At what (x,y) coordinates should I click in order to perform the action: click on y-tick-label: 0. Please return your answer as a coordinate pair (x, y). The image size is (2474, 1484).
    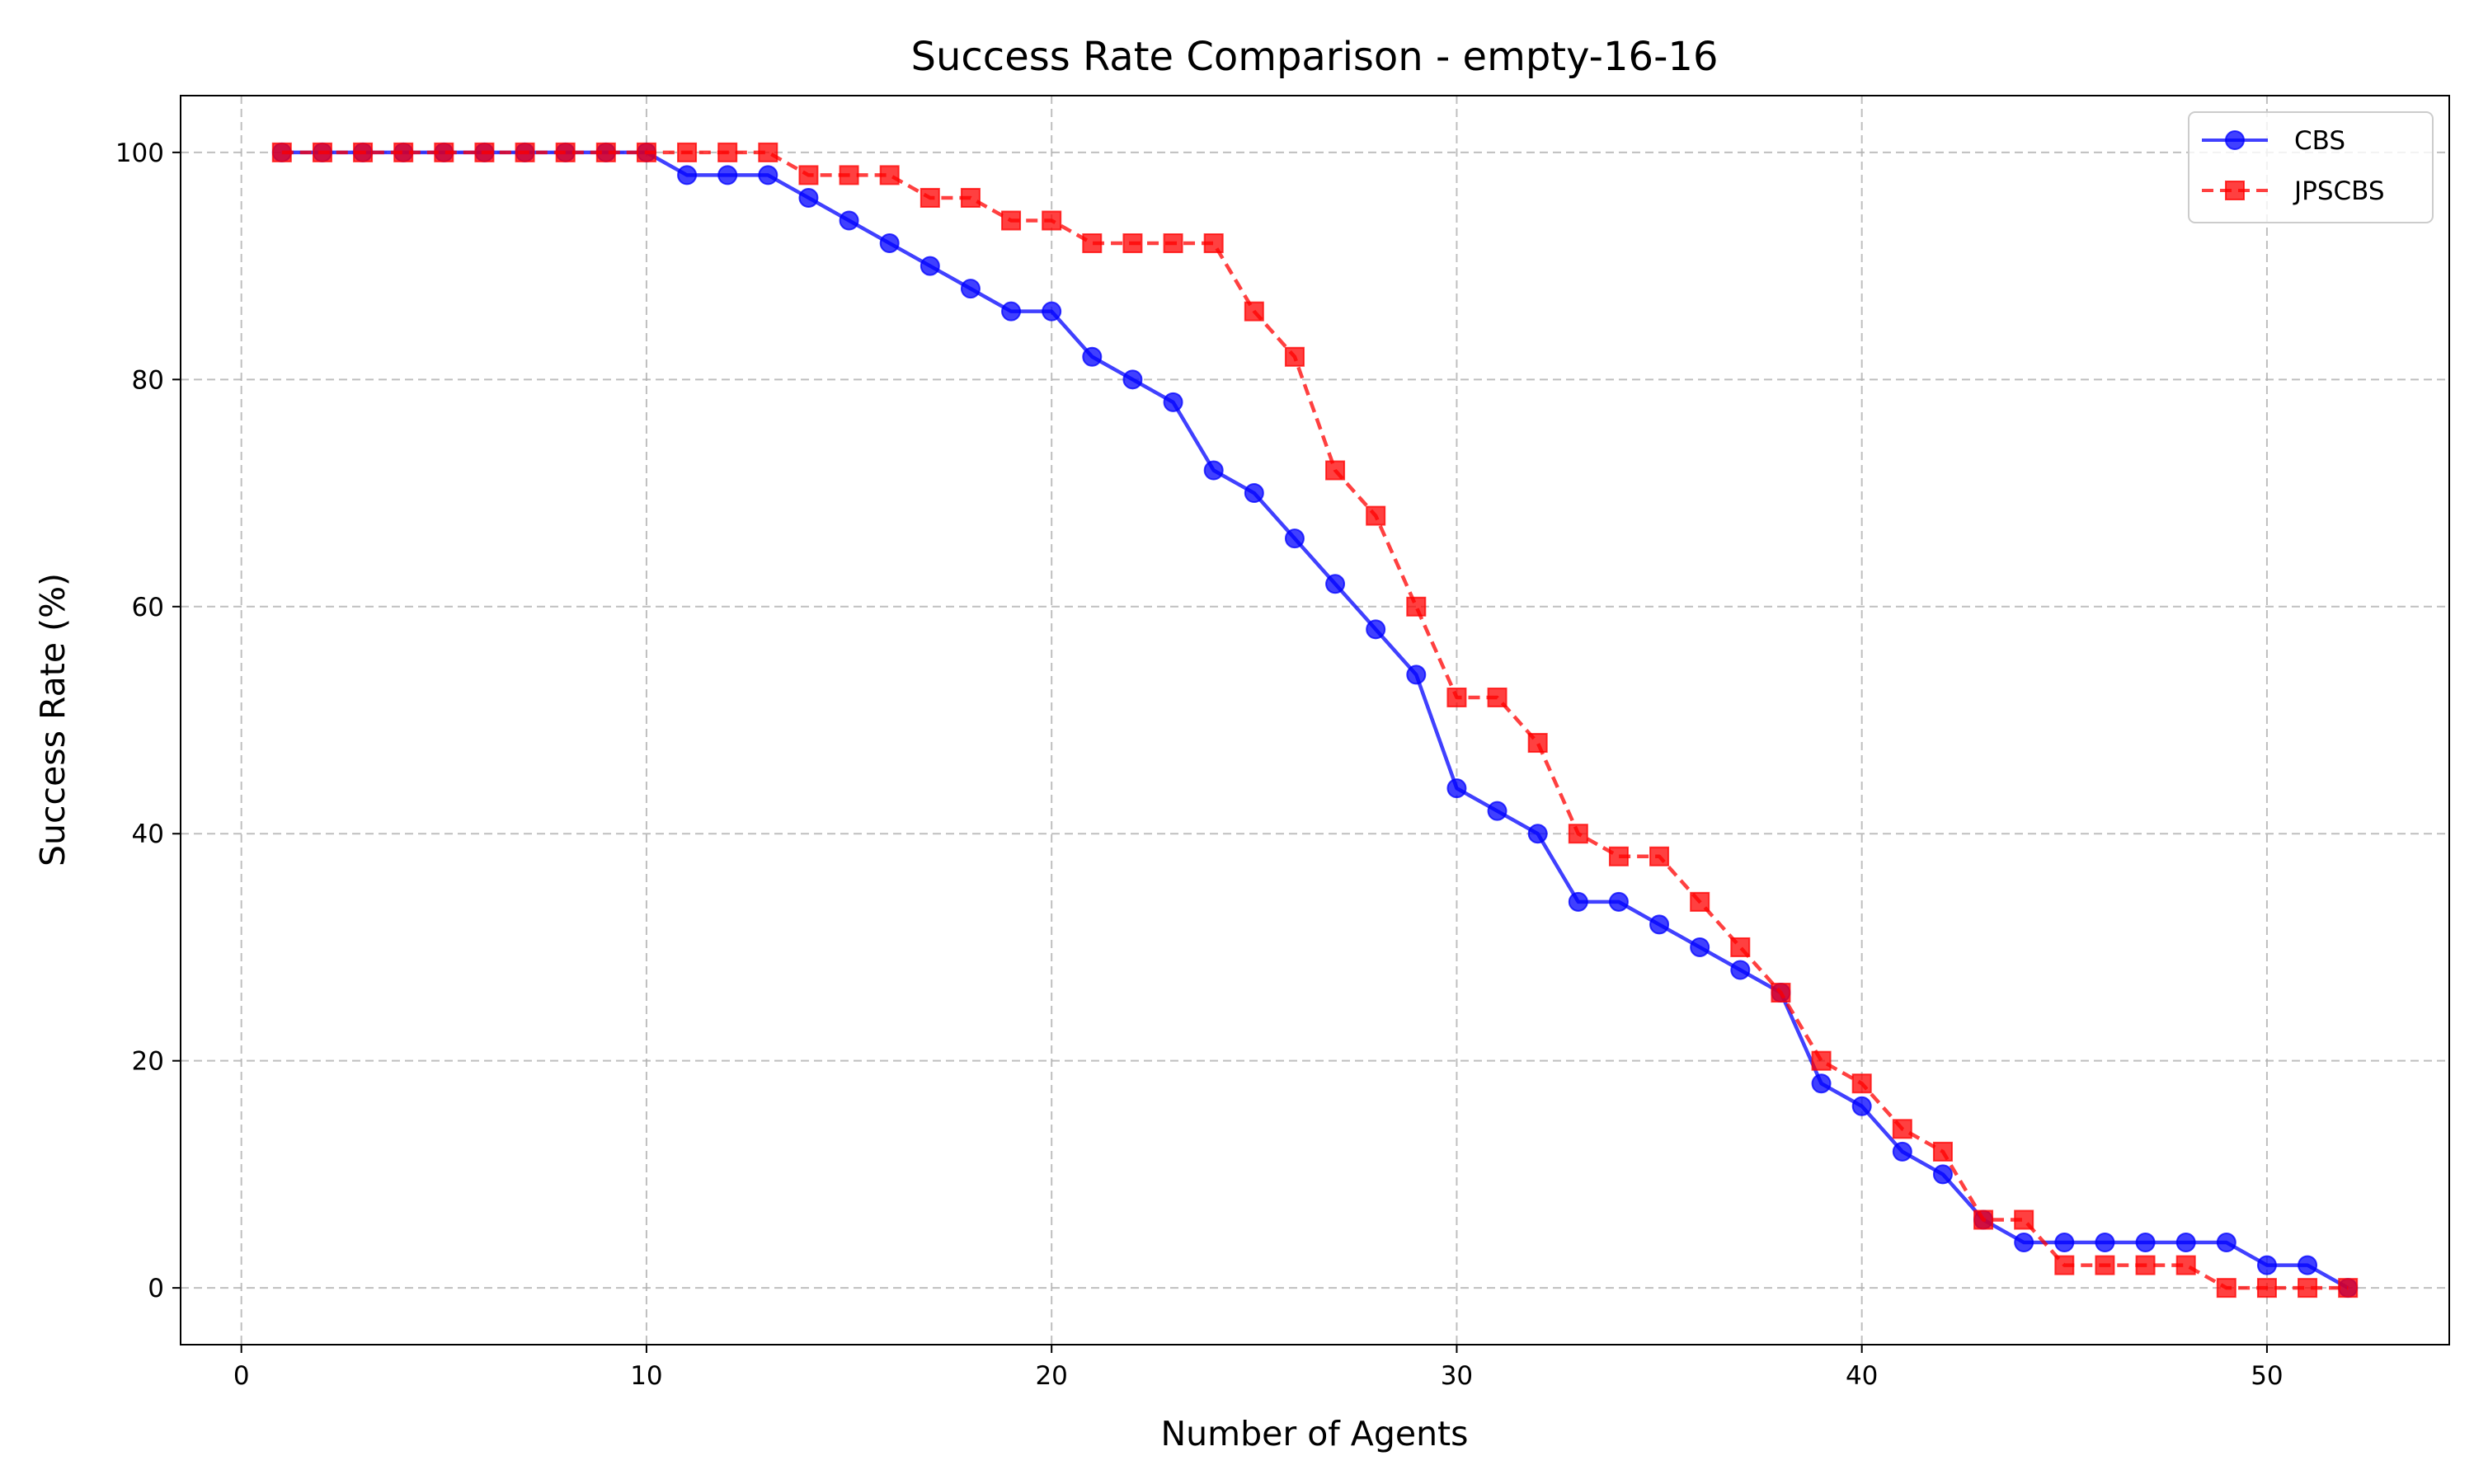
    Looking at the image, I should click on (156, 1288).